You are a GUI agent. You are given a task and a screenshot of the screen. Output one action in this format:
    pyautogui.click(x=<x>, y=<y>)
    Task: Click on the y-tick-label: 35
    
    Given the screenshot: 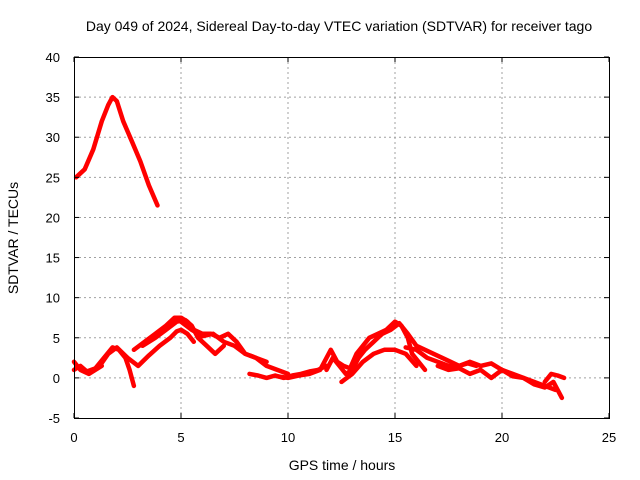 What is the action you would take?
    pyautogui.click(x=53, y=97)
    